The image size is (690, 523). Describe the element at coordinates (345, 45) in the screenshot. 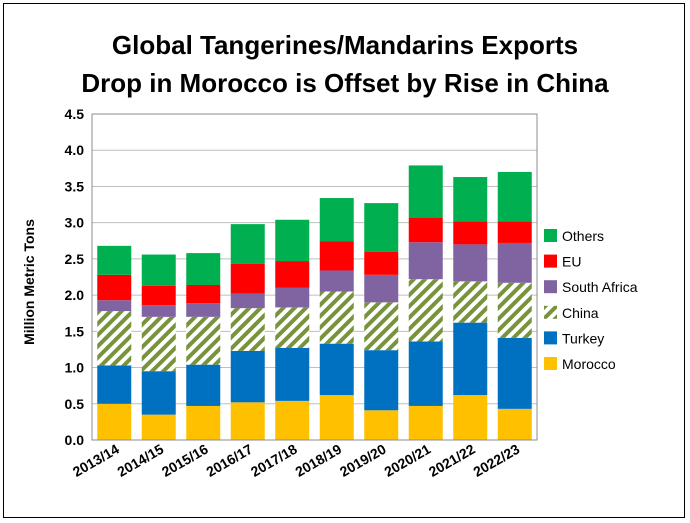

I see `chart-title: Global Tangerines/Mandarins Exports` at that location.